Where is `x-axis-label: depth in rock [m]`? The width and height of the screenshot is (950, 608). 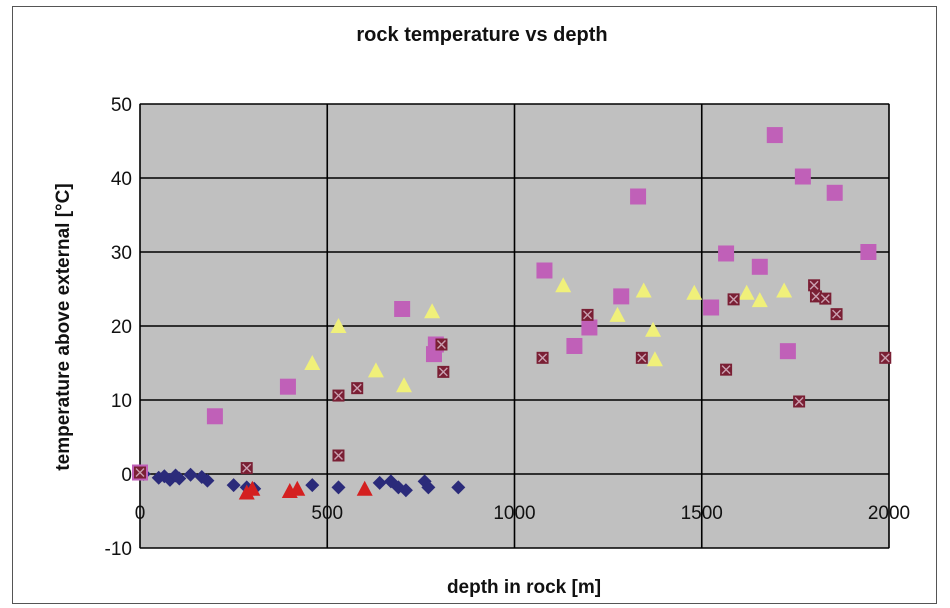 x-axis-label: depth in rock [m] is located at coordinates (524, 587).